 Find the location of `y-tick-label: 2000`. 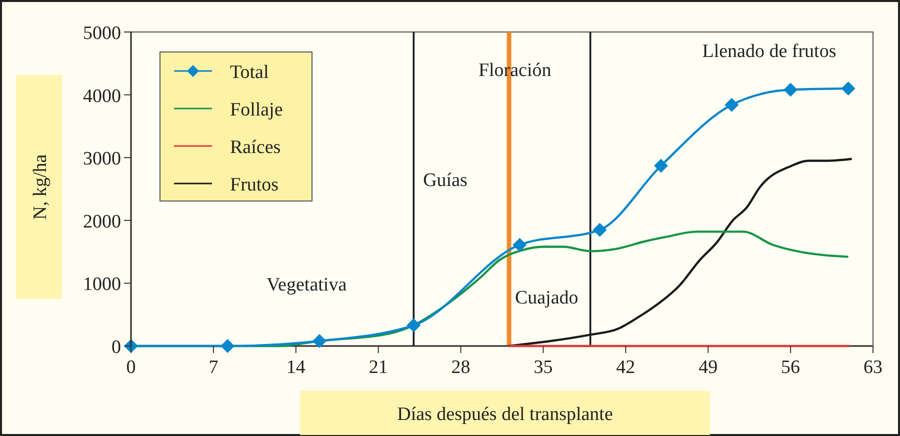

y-tick-label: 2000 is located at coordinates (102, 221).